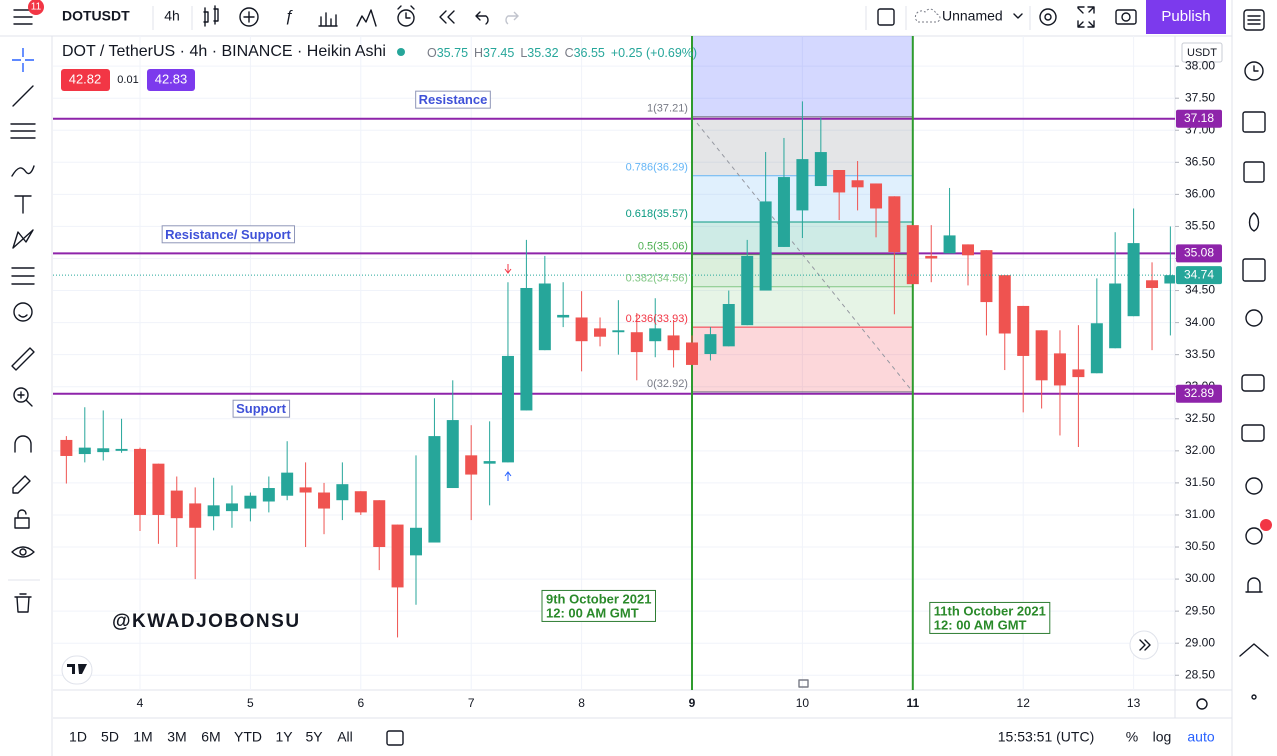  Describe the element at coordinates (1254, 318) in the screenshot. I see `ideas-button` at that location.